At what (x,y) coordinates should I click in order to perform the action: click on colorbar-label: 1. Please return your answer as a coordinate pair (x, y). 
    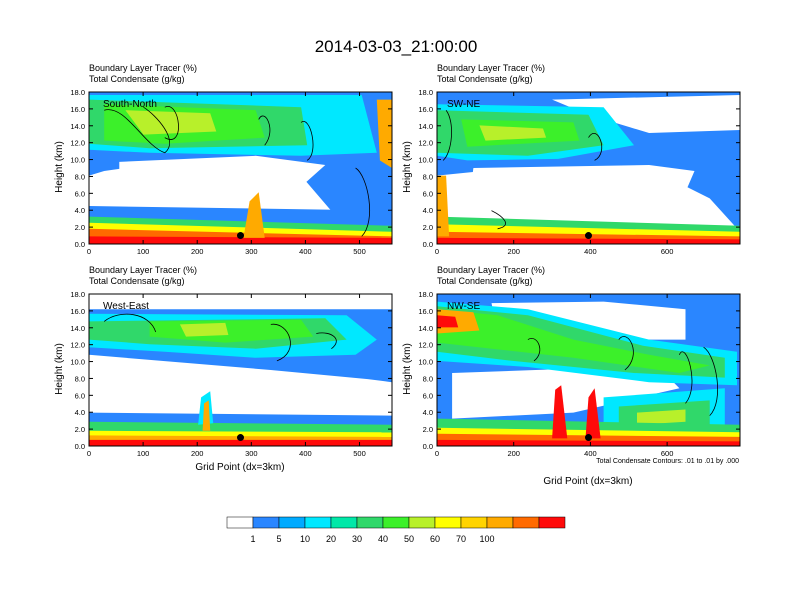
    Looking at the image, I should click on (252, 539).